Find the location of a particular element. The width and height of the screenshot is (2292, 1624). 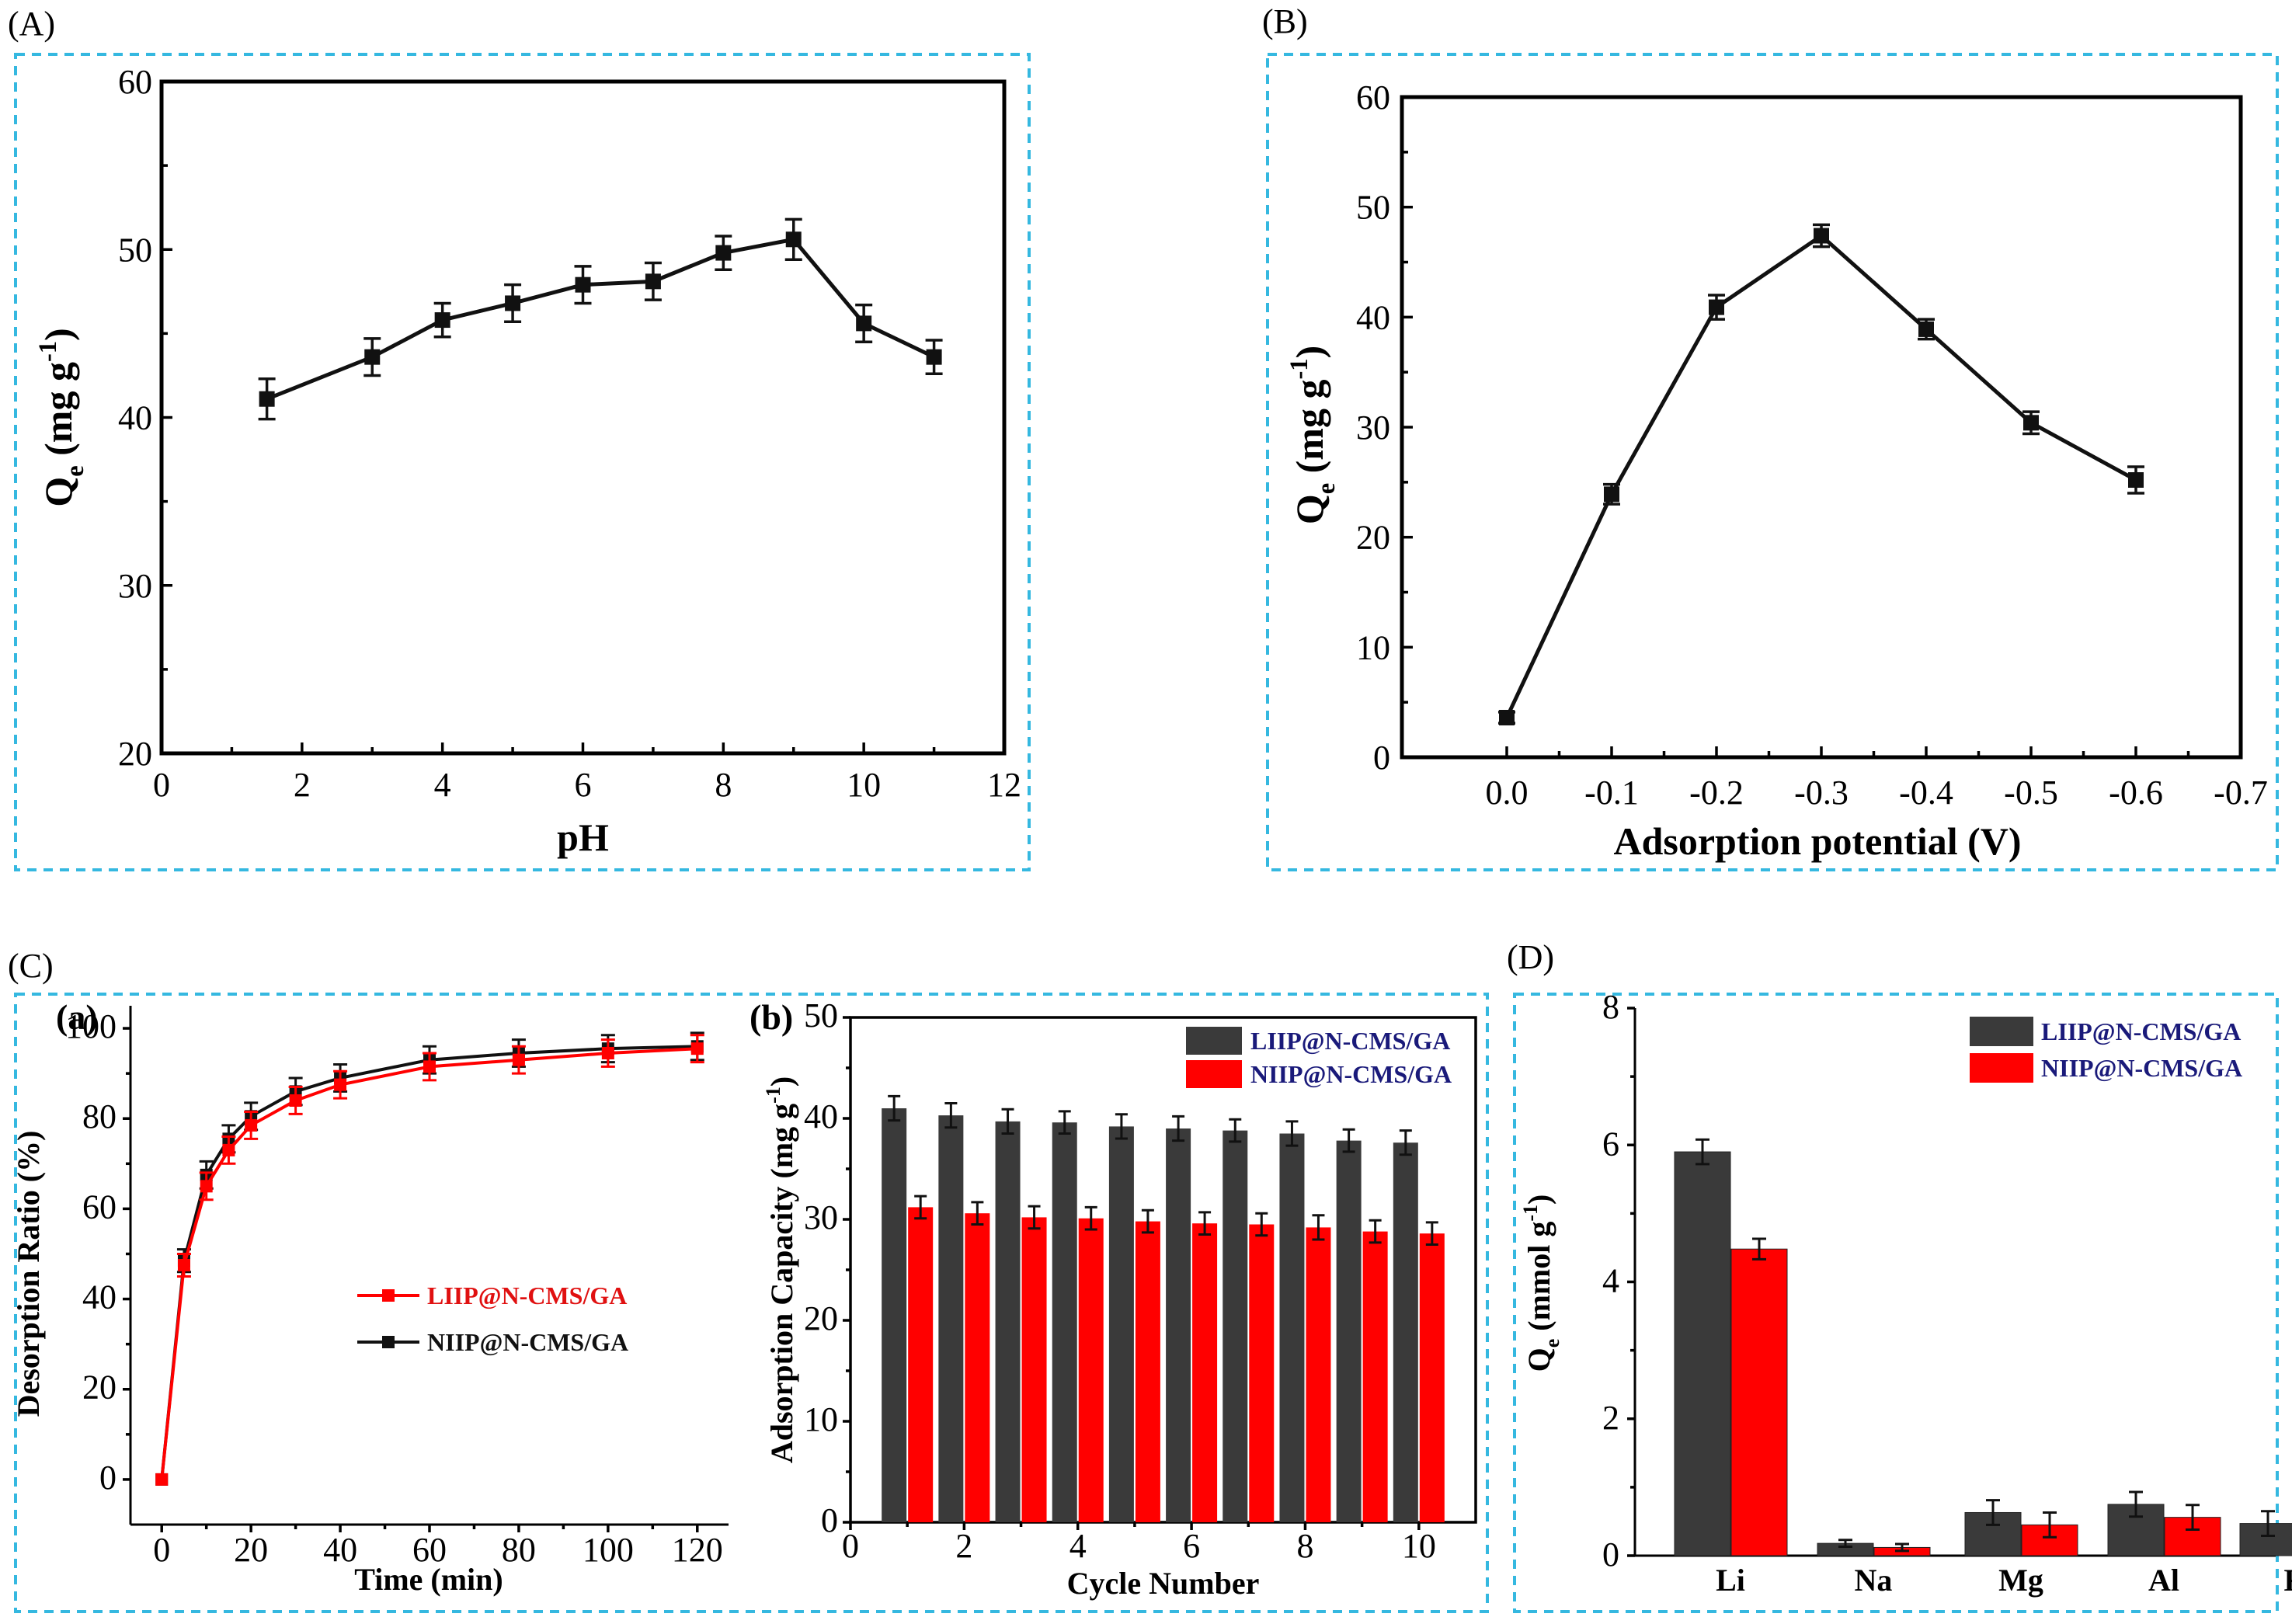

x-tick-label: 12 is located at coordinates (1004, 785).